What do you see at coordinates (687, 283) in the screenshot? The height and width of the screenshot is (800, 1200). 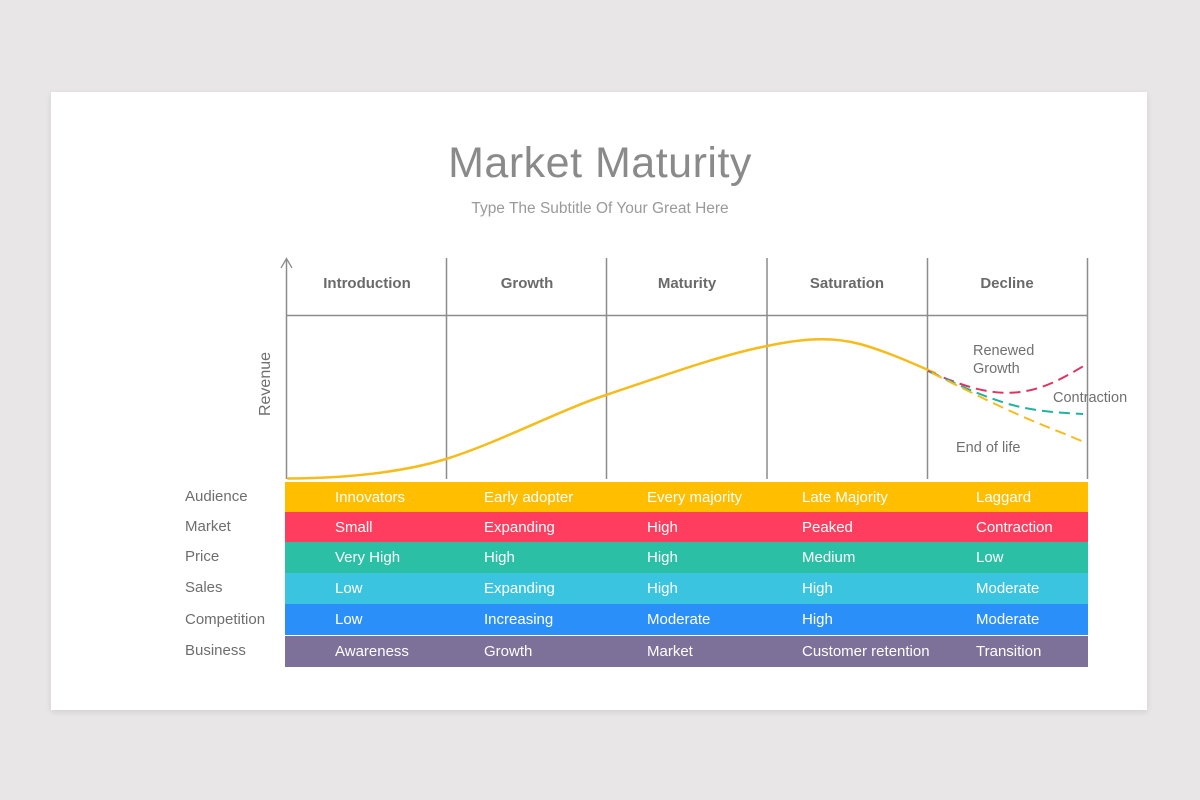 I see `stage-header-maturity: Maturity` at bounding box center [687, 283].